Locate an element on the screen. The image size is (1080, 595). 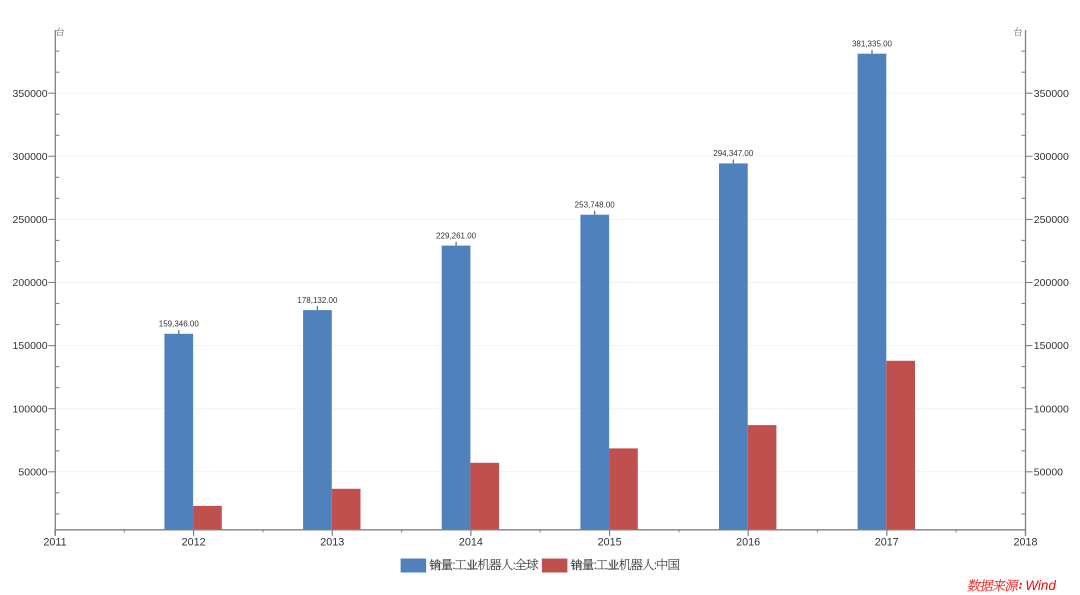
svg-text: 381,335.00 is located at coordinates (872, 43).